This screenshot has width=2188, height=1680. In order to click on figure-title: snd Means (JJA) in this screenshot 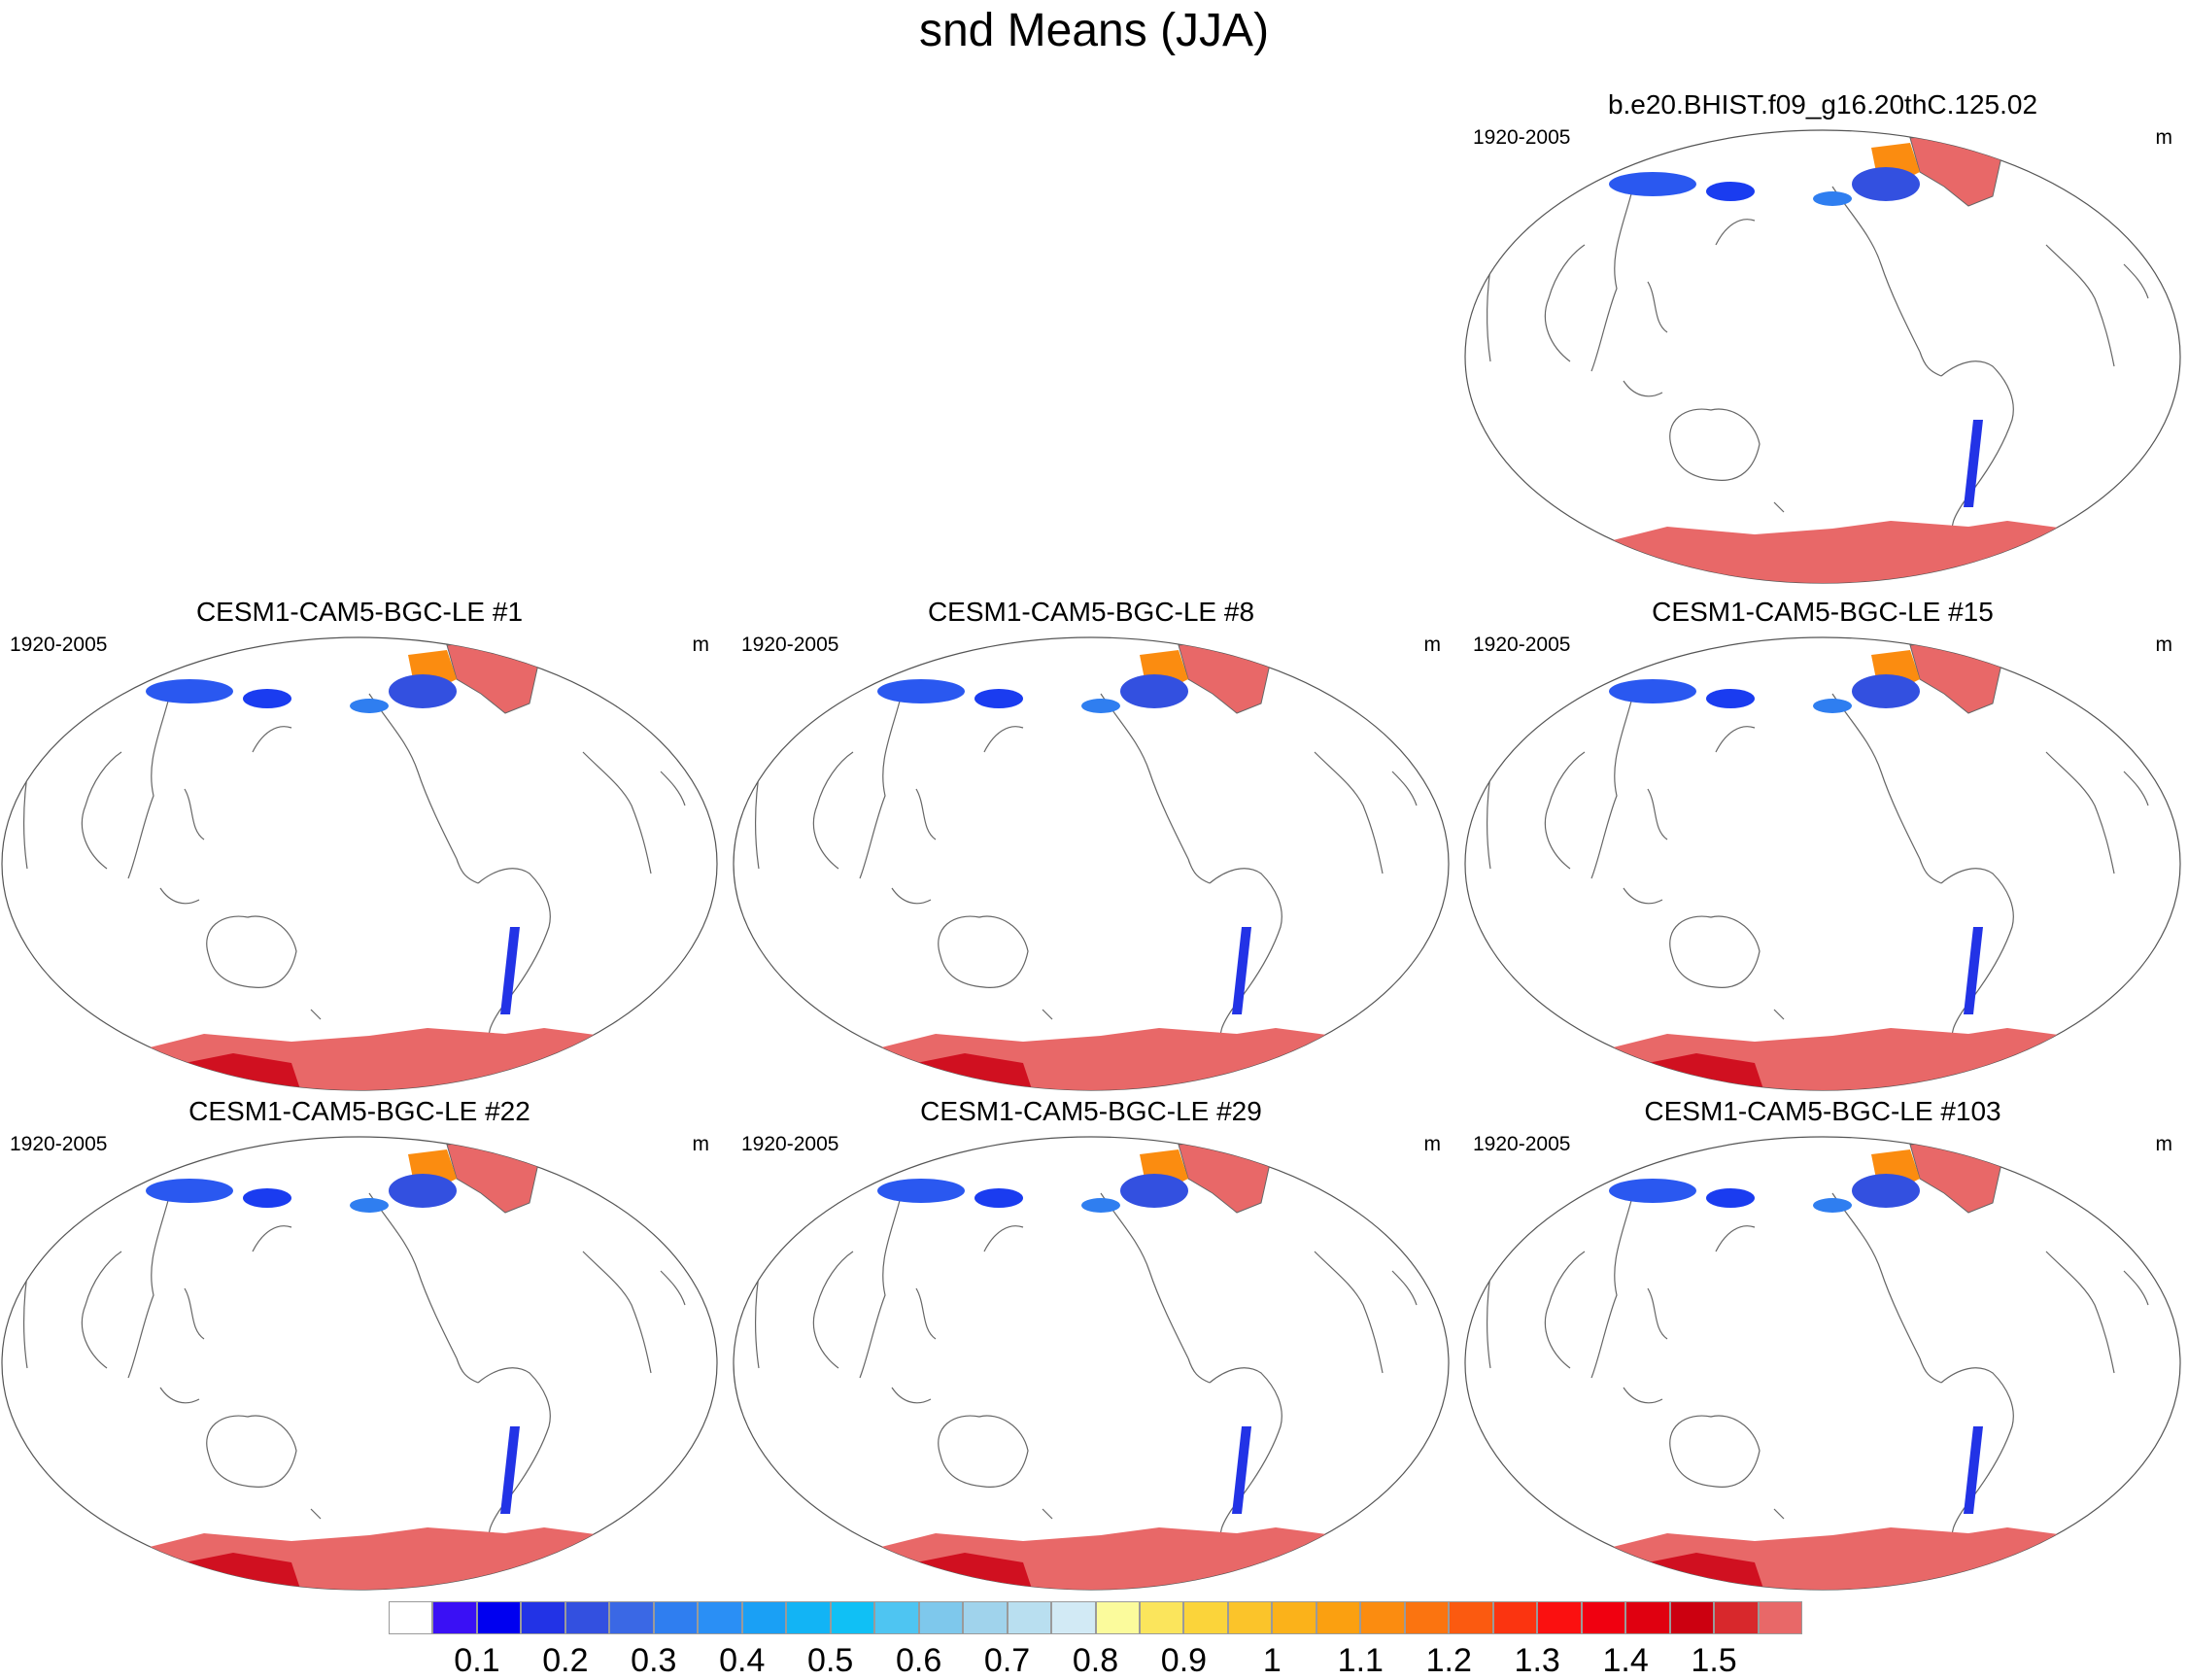, I will do `click(1094, 30)`.